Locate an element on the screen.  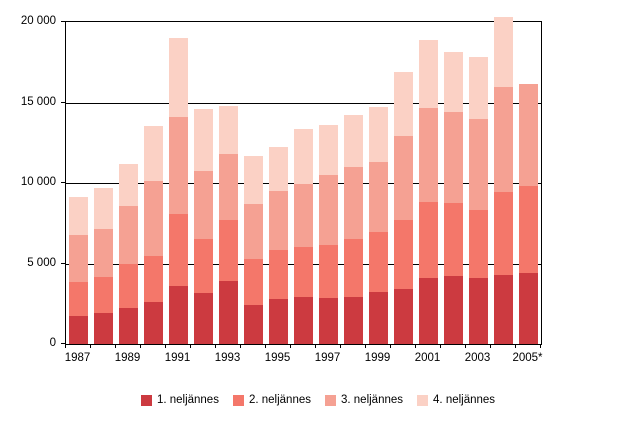
legend-item: 4. neljännes is located at coordinates (456, 400).